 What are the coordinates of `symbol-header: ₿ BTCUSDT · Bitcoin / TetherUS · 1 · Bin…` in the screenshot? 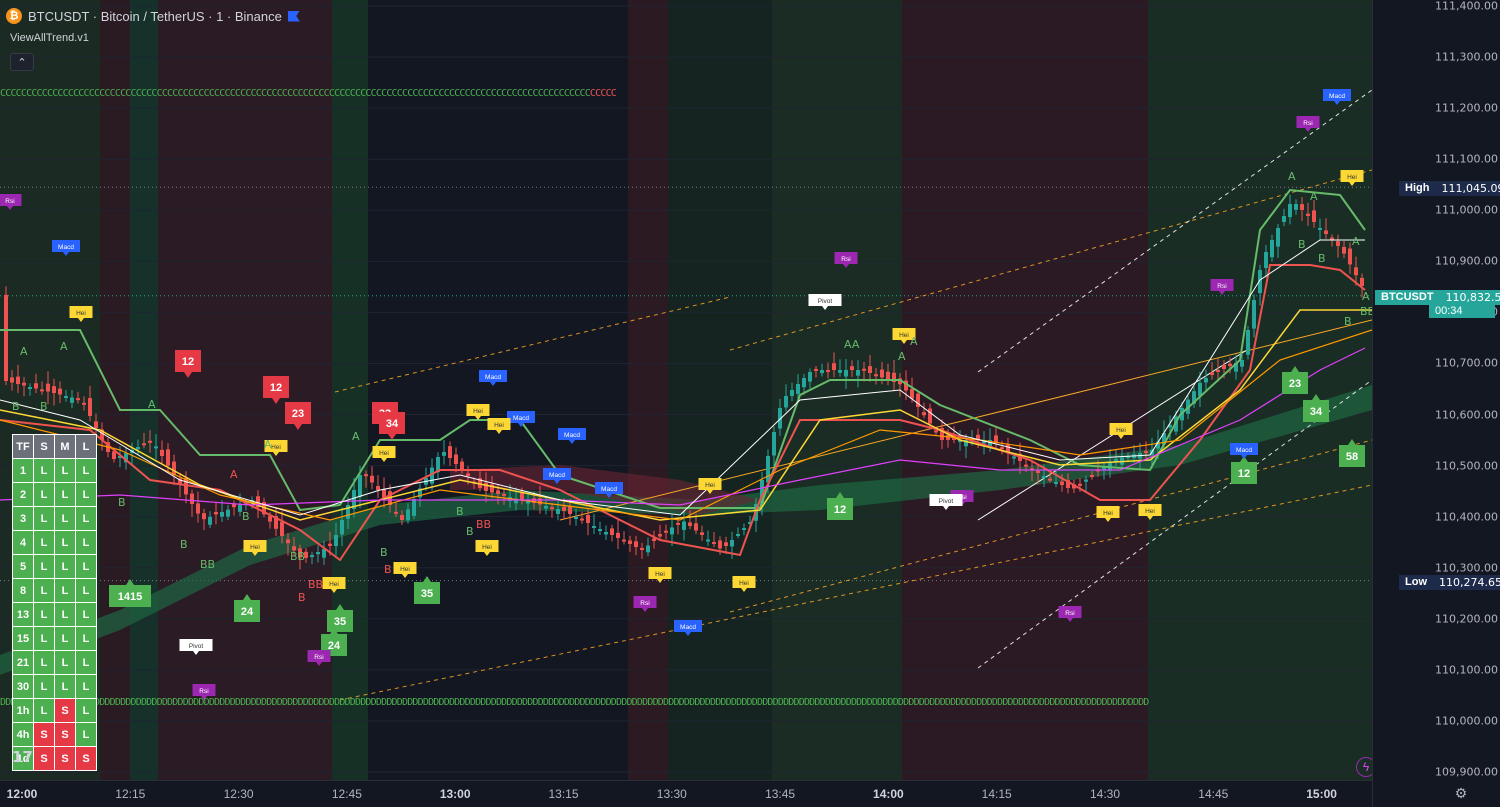 It's located at (153, 16).